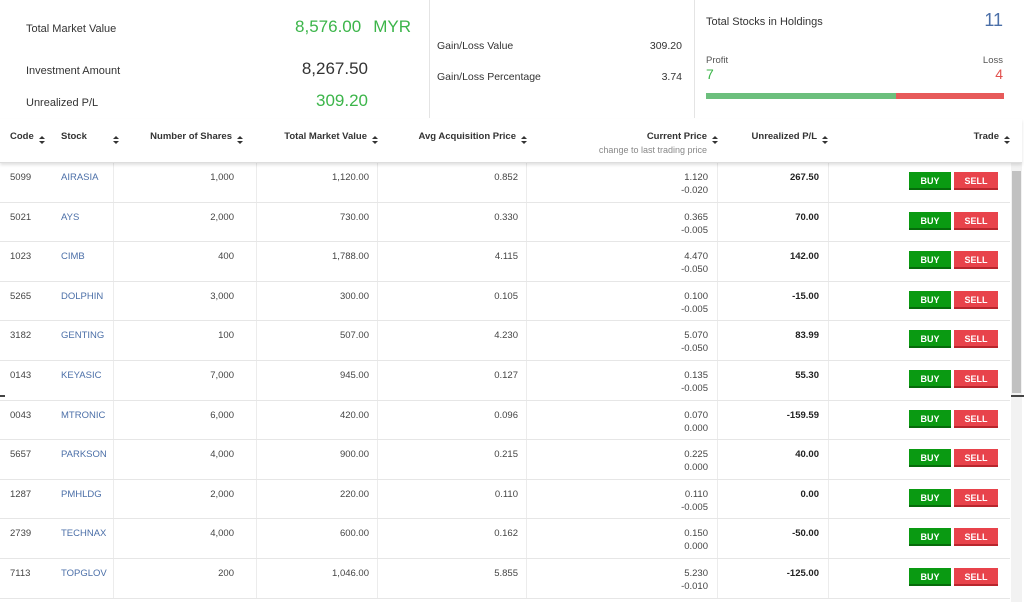 The width and height of the screenshot is (1024, 602). What do you see at coordinates (81, 494) in the screenshot?
I see `stock-link: PMHLDG` at bounding box center [81, 494].